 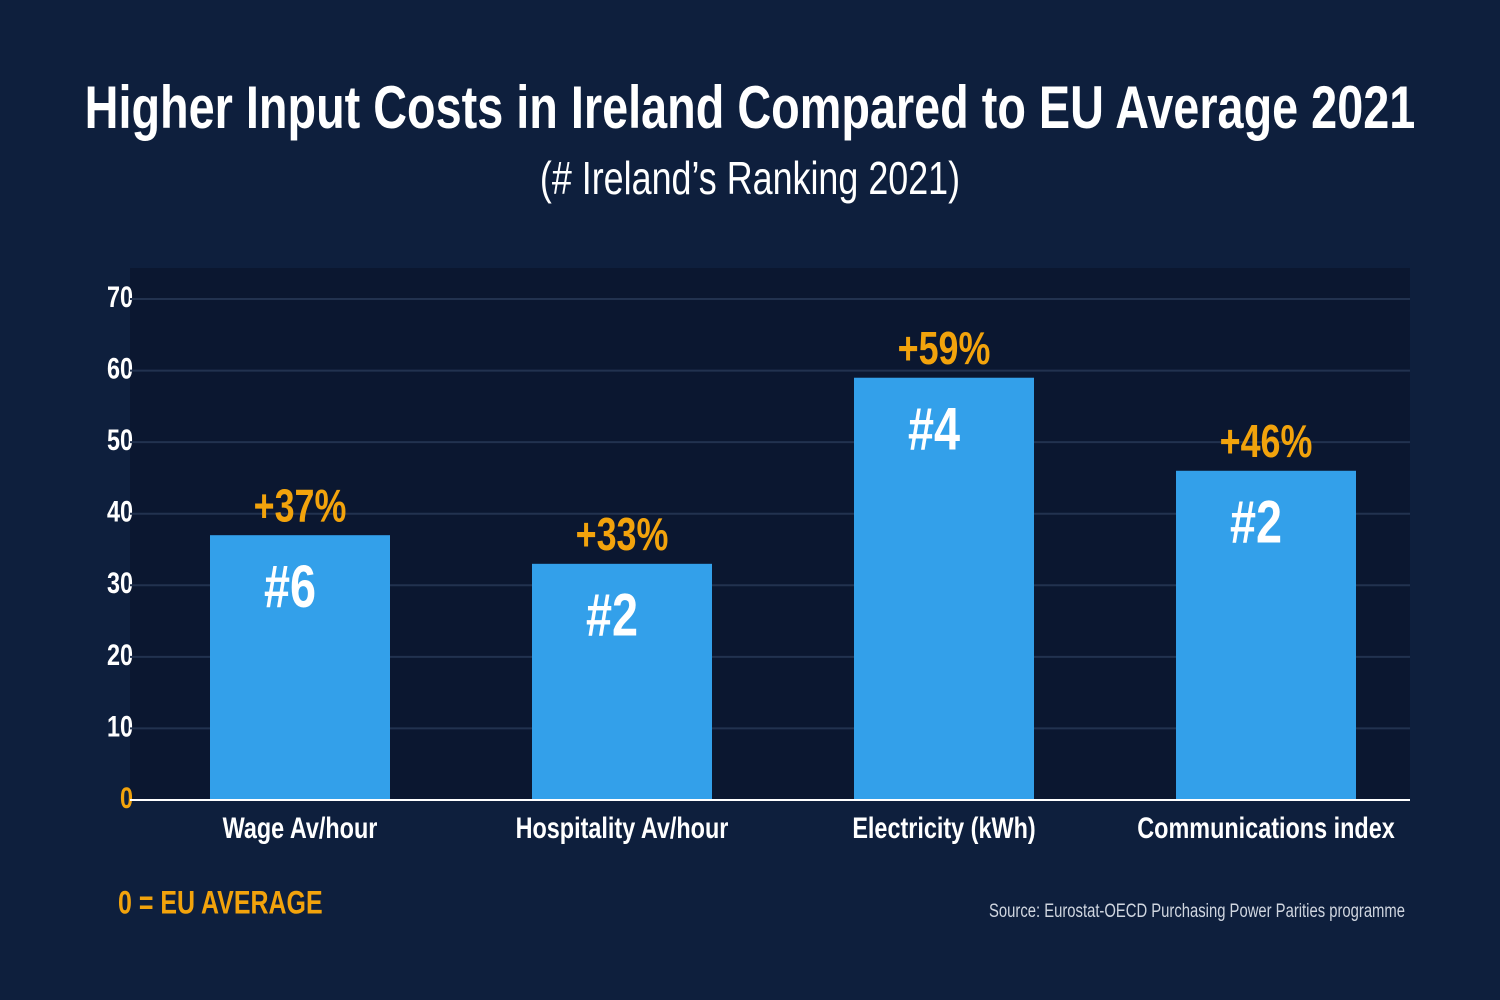 What do you see at coordinates (300, 828) in the screenshot?
I see `x-tick-label: Wage Av/hour` at bounding box center [300, 828].